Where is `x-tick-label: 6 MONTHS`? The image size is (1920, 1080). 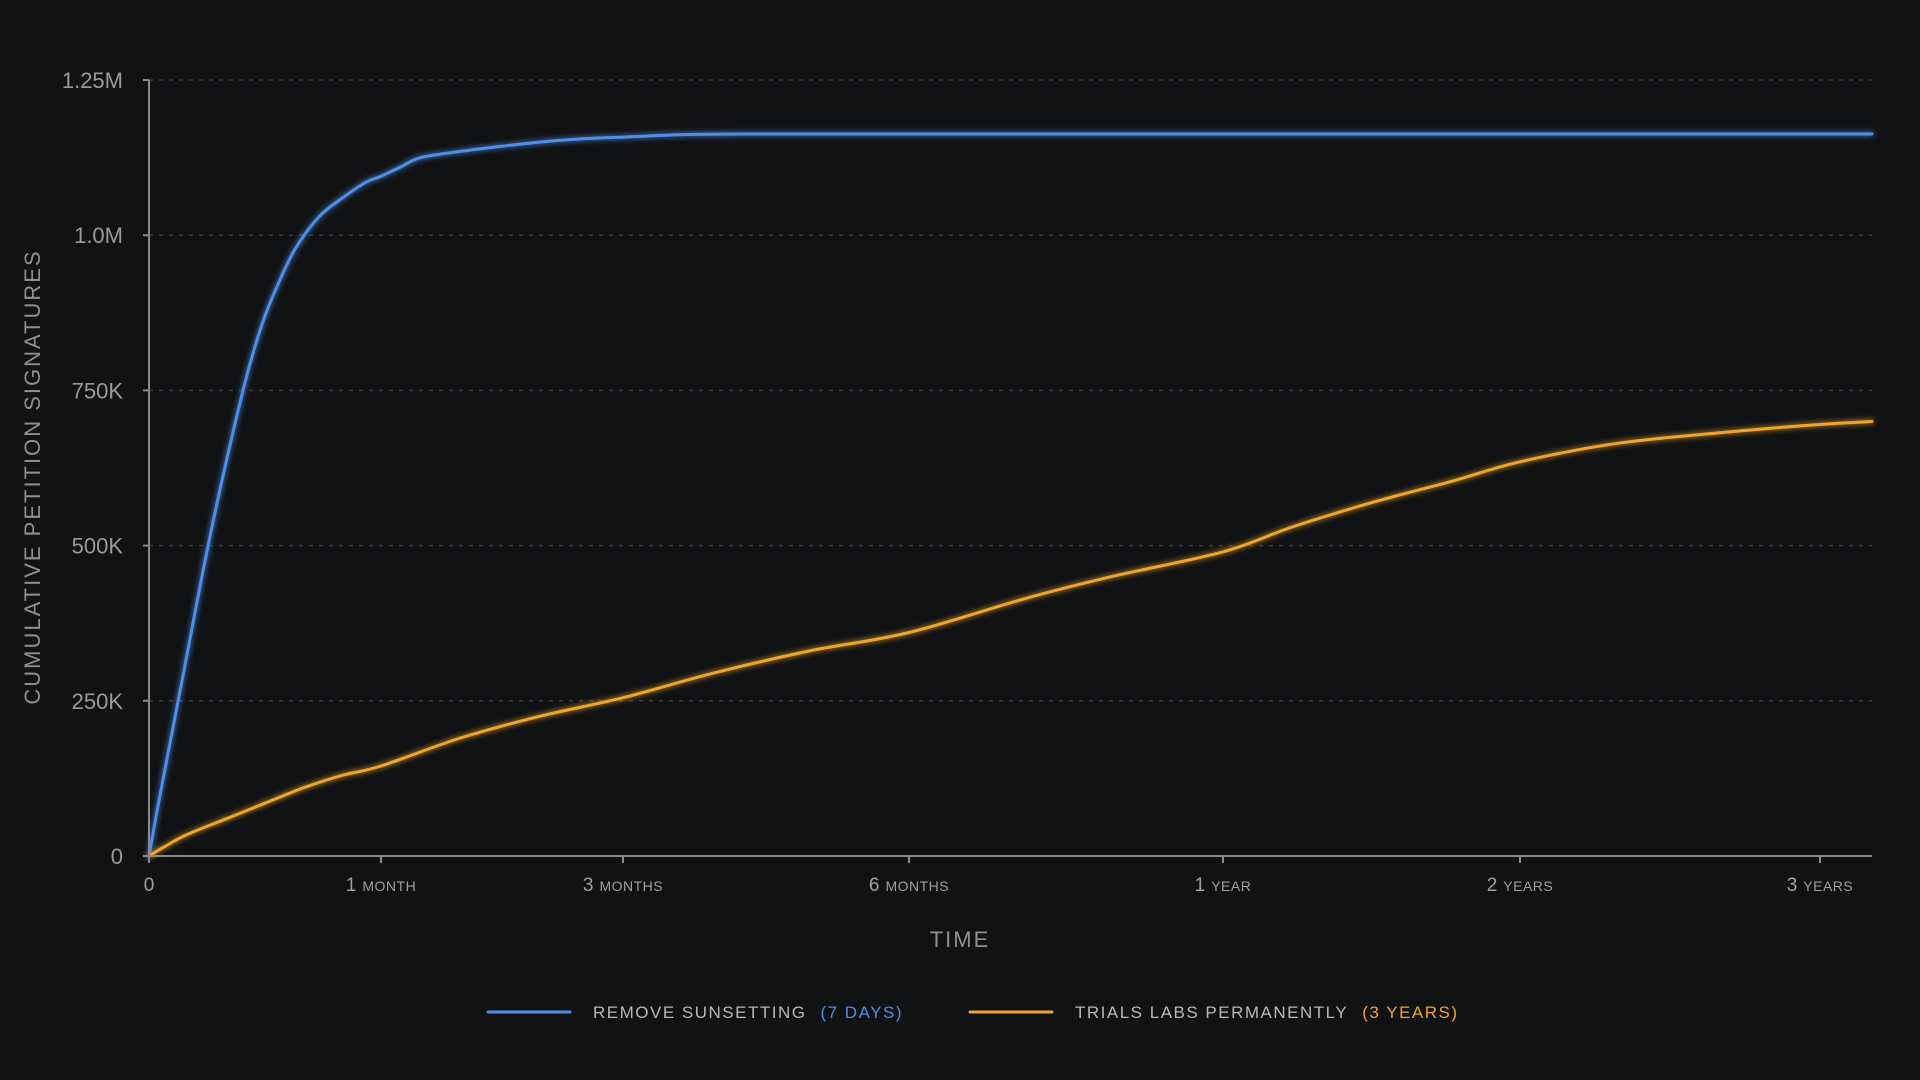 x-tick-label: 6 MONTHS is located at coordinates (909, 885).